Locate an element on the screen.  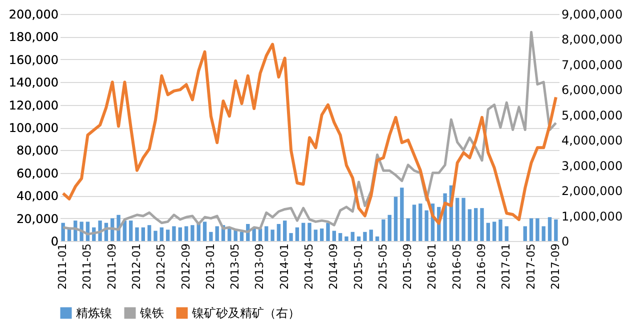
legend-label: 镍矿砂及精矿（右） is located at coordinates (245, 313).